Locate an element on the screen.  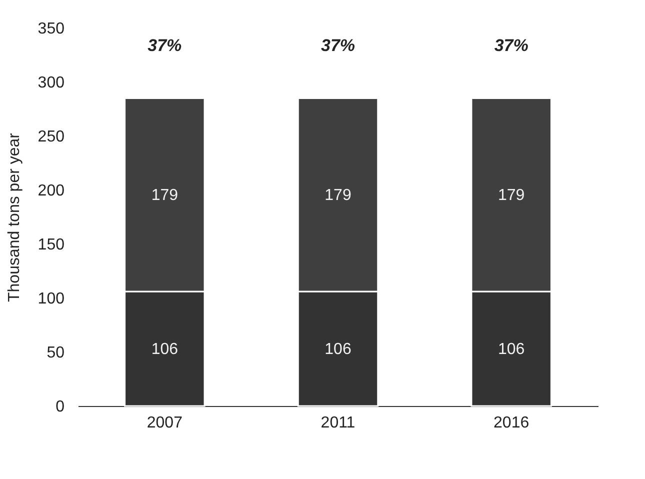
x-tick-label: 2011 is located at coordinates (338, 423).